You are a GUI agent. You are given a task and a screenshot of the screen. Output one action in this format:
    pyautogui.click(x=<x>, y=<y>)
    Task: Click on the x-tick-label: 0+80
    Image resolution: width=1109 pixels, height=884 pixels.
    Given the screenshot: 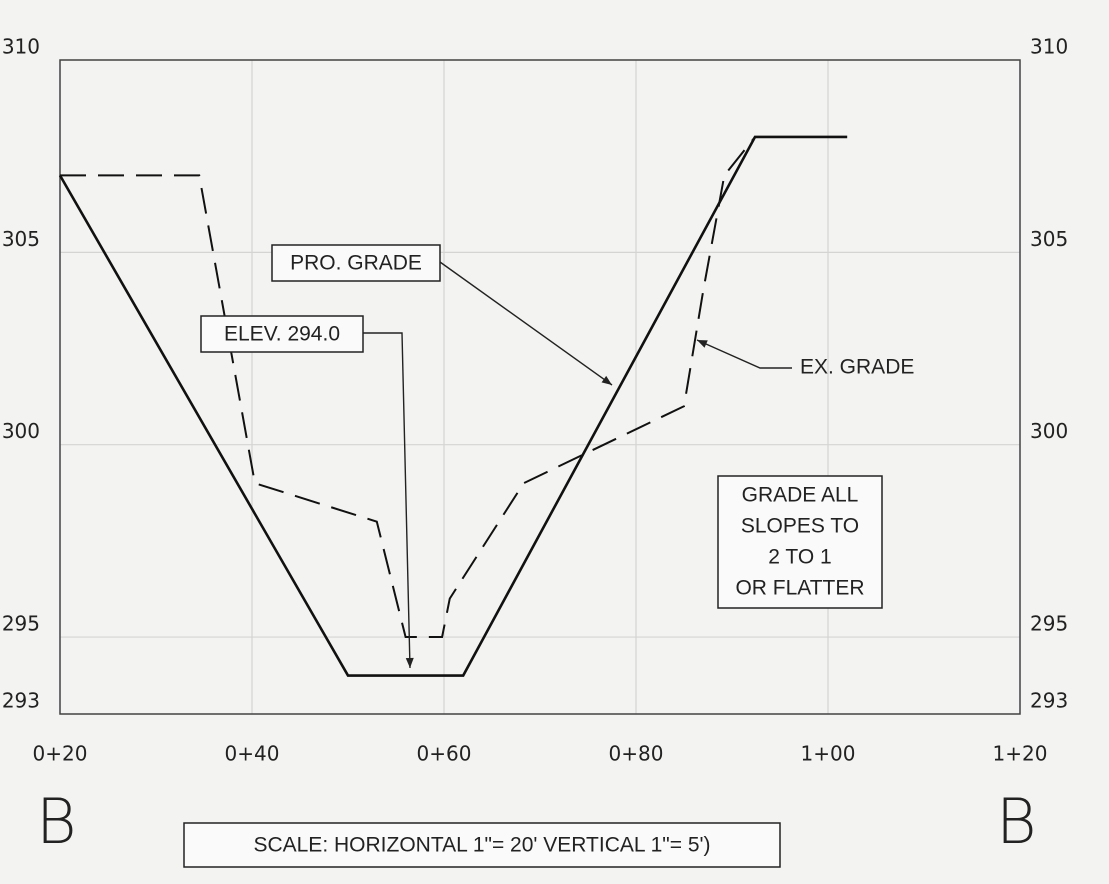 What is the action you would take?
    pyautogui.click(x=636, y=754)
    